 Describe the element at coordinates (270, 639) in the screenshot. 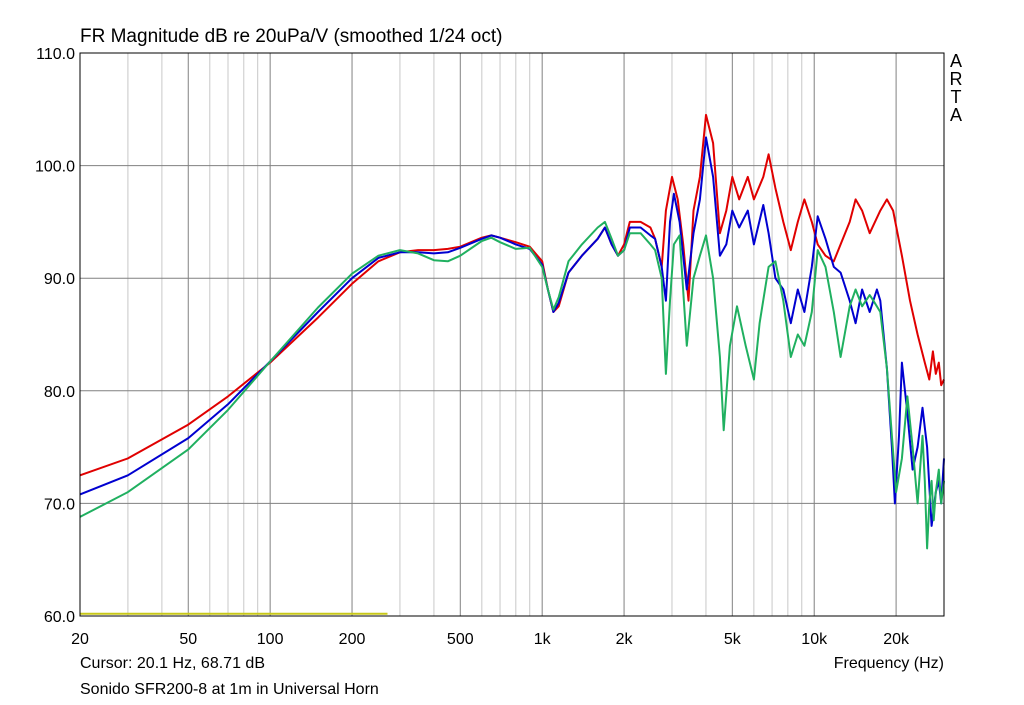

I see `x-tick-label: 100` at that location.